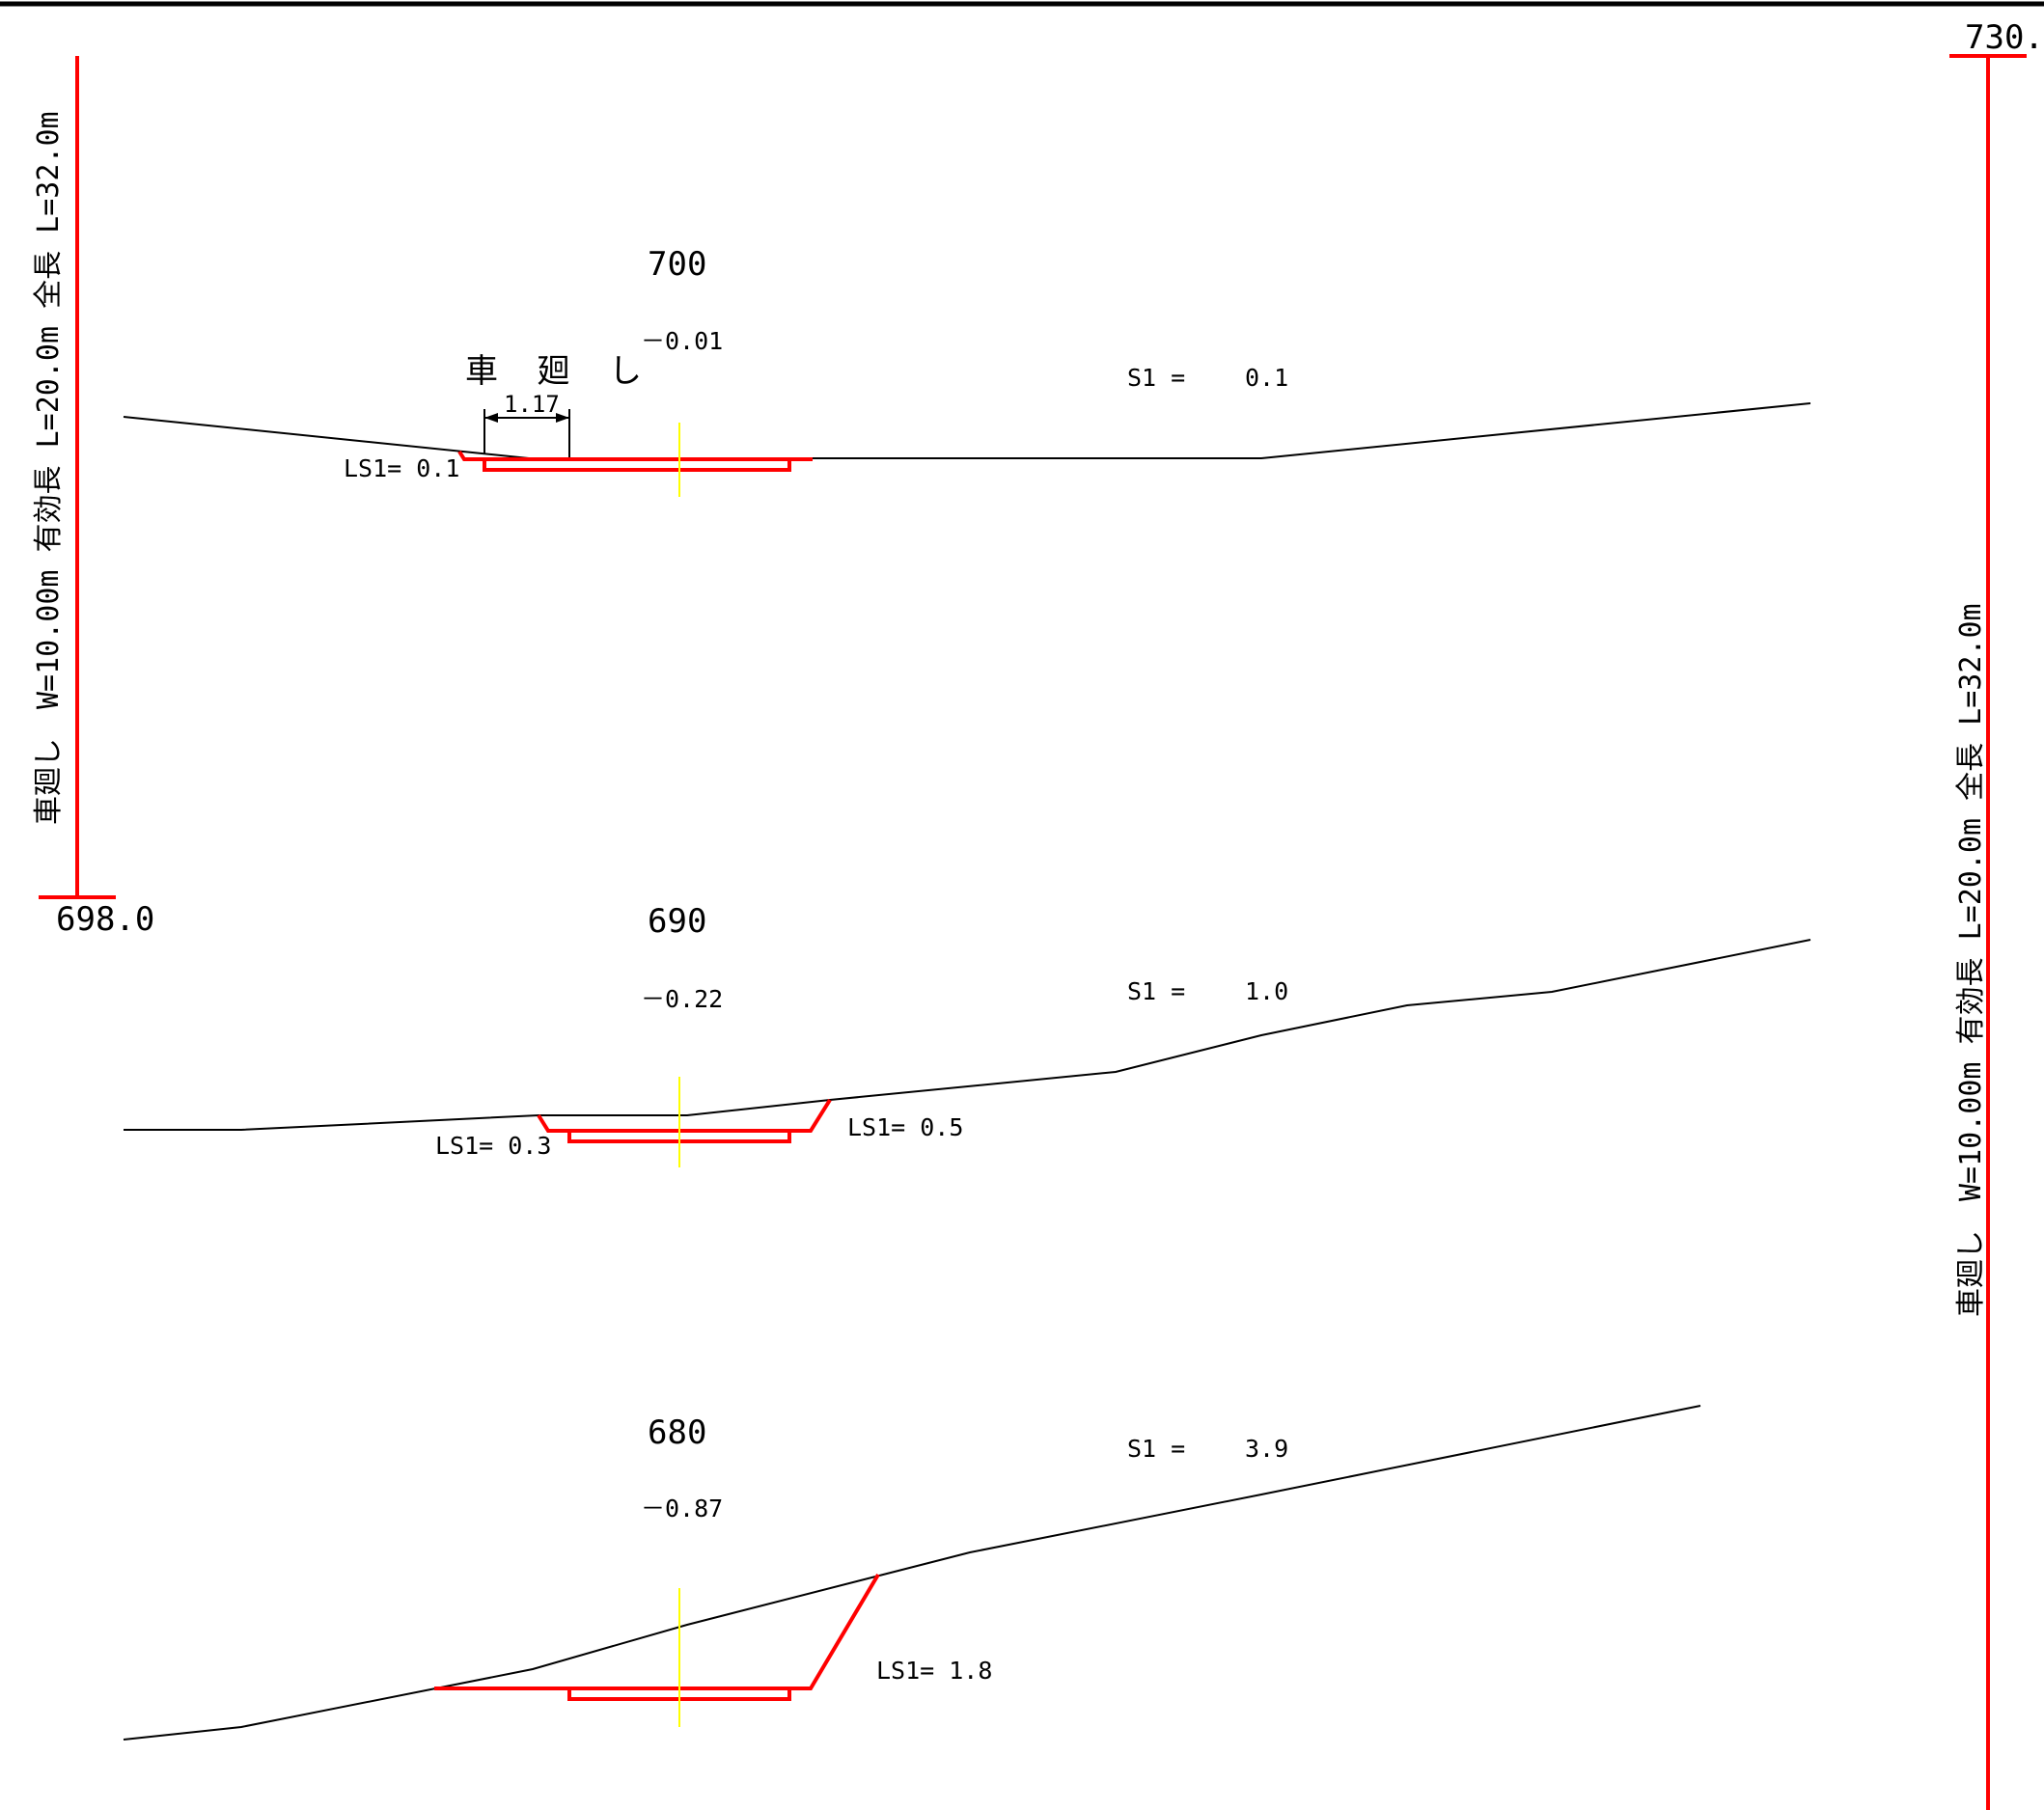 Image resolution: width=2044 pixels, height=1810 pixels. What do you see at coordinates (493, 1146) in the screenshot?
I see `ls1-label-left: LS1= 0.3` at bounding box center [493, 1146].